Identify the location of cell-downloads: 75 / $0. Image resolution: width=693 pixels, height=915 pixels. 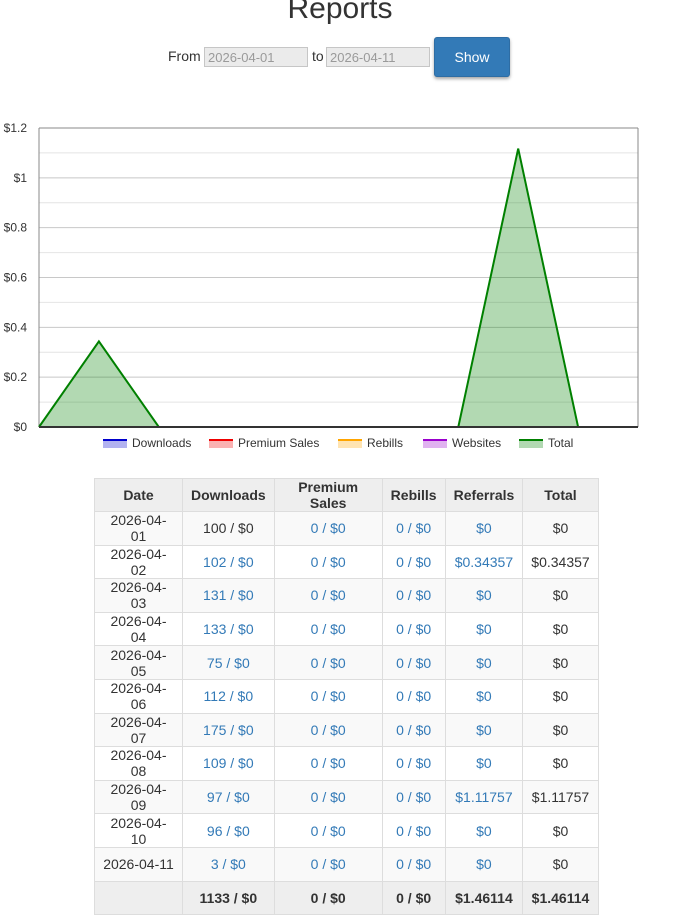
(228, 662).